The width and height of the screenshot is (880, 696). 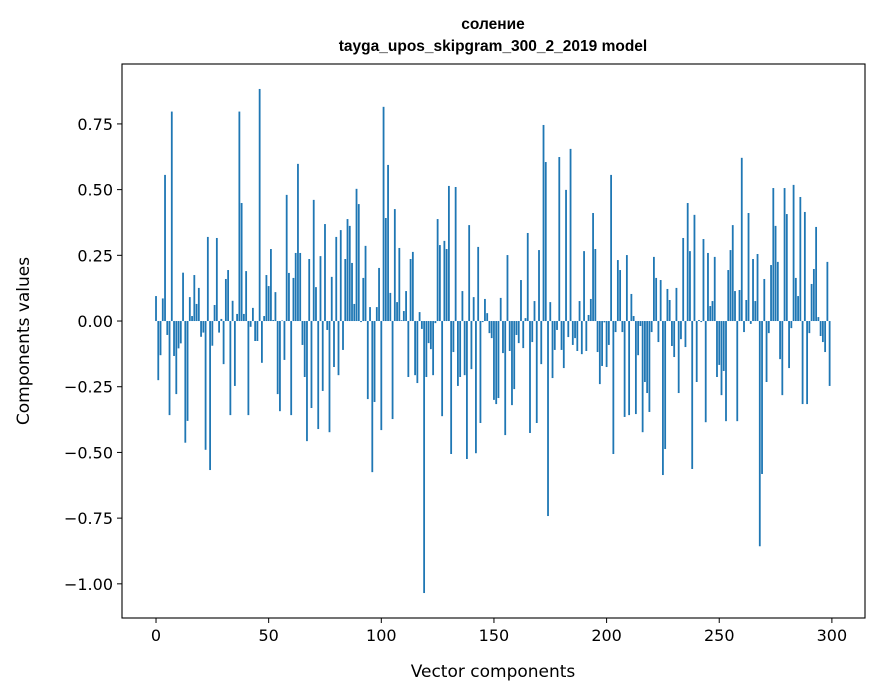 What do you see at coordinates (832, 635) in the screenshot?
I see `x-tick-label: 300` at bounding box center [832, 635].